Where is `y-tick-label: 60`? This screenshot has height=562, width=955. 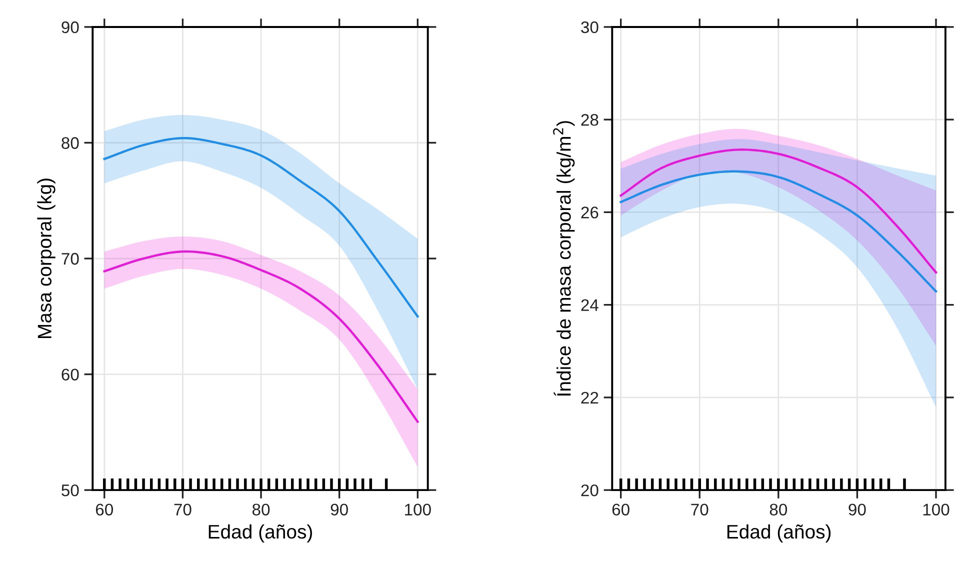 y-tick-label: 60 is located at coordinates (70, 374).